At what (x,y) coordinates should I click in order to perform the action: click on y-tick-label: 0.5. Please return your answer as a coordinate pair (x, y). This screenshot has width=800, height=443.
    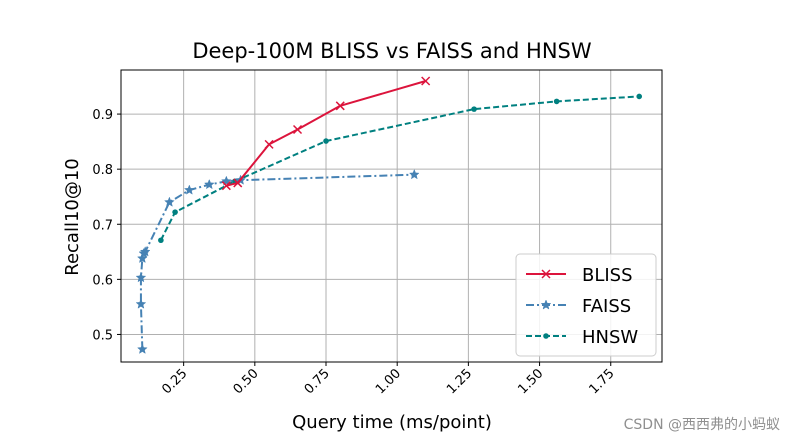
    Looking at the image, I should click on (102, 335).